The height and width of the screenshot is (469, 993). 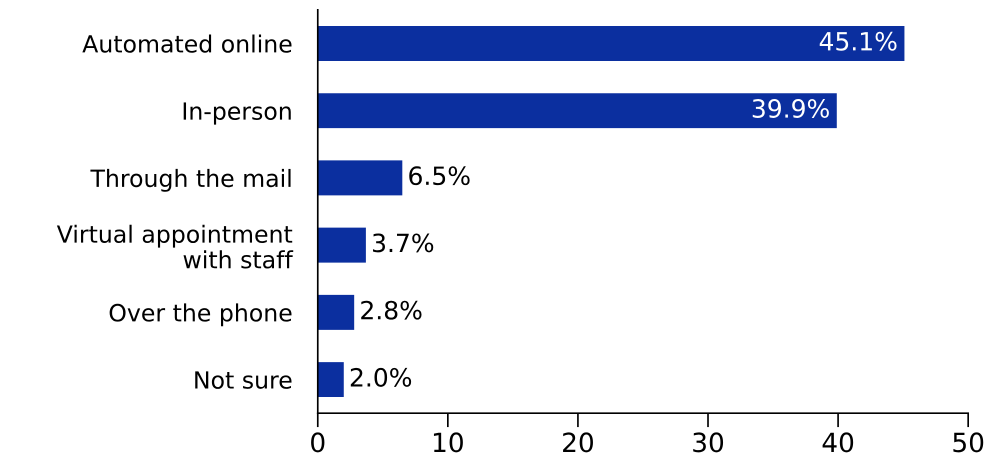 I want to click on data-label: 3.7%, so click(x=403, y=242).